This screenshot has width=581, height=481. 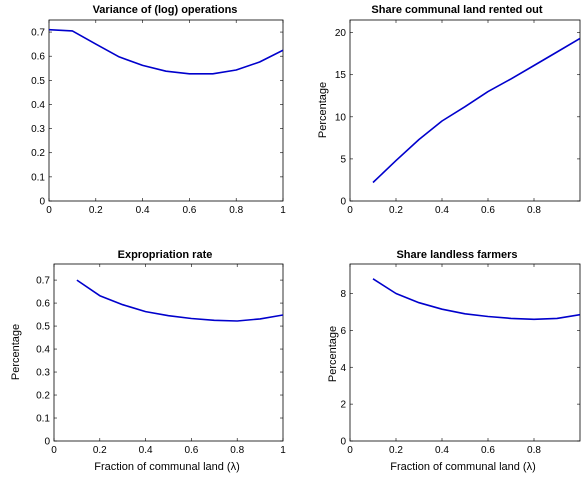 What do you see at coordinates (165, 255) in the screenshot?
I see `chart-title: Expropriation rate` at bounding box center [165, 255].